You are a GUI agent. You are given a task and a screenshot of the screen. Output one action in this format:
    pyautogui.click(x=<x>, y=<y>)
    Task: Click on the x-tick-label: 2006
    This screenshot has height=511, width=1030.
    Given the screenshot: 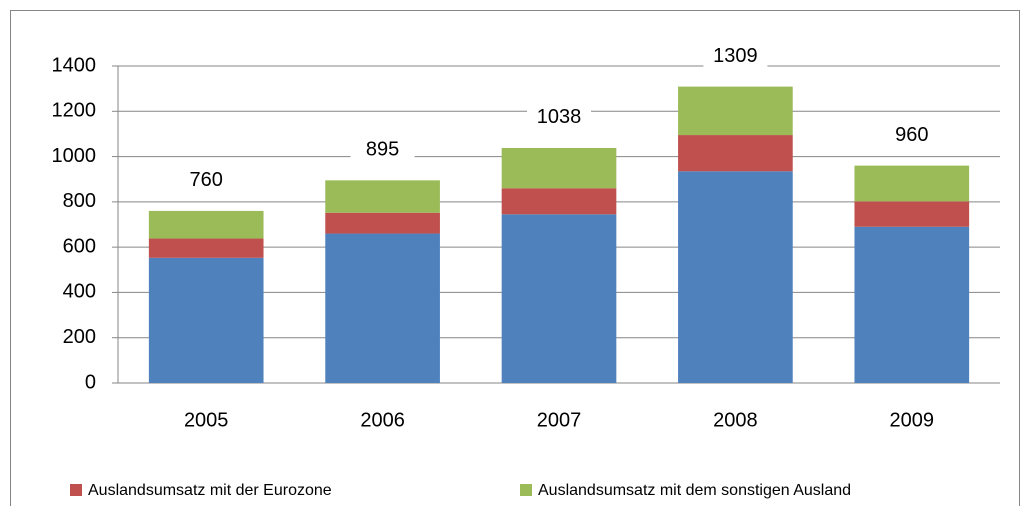 What is the action you would take?
    pyautogui.click(x=382, y=420)
    